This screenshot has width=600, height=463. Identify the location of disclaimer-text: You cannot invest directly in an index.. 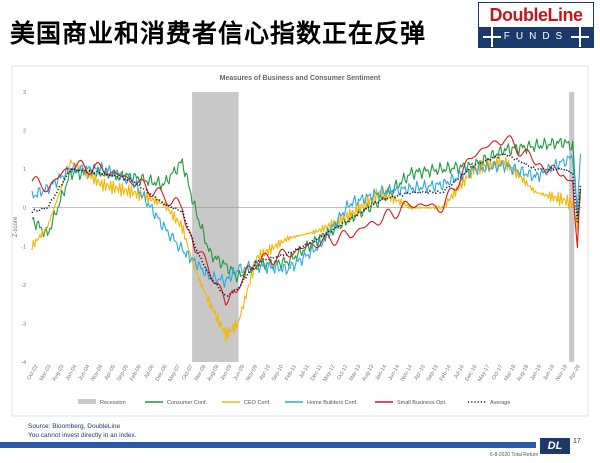
(82, 435).